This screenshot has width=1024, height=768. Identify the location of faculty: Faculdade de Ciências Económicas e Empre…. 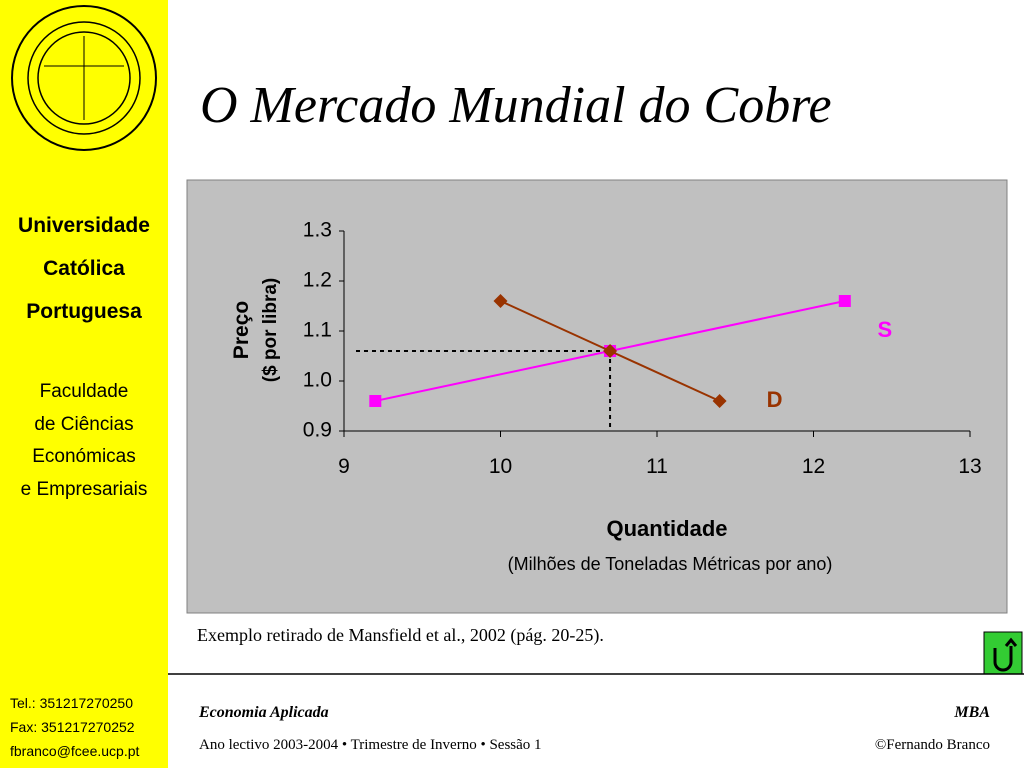
(84, 440).